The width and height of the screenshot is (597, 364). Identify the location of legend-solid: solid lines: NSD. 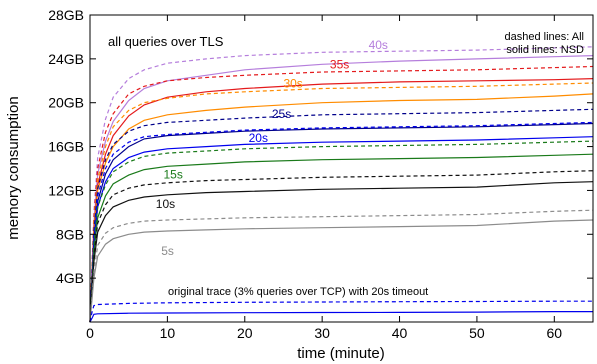
(545, 50).